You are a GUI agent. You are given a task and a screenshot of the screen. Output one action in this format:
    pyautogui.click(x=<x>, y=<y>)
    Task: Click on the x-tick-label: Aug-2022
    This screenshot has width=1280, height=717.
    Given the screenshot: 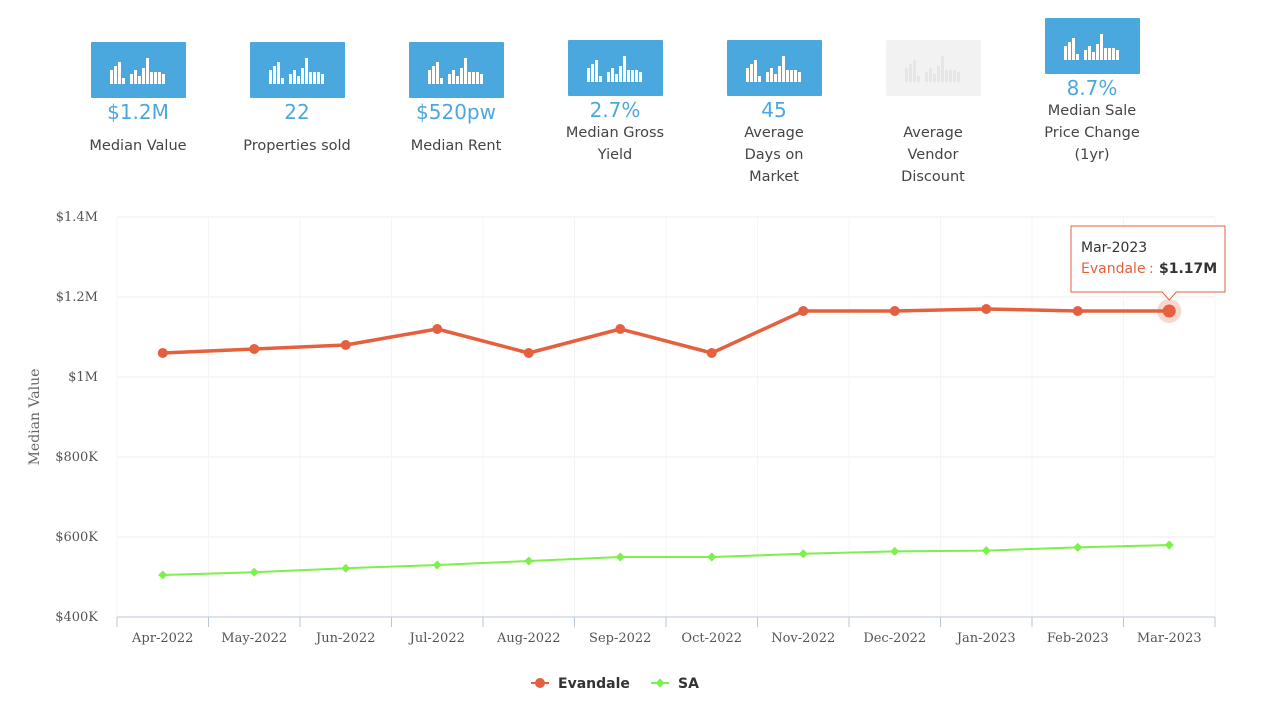 What is the action you would take?
    pyautogui.click(x=528, y=638)
    